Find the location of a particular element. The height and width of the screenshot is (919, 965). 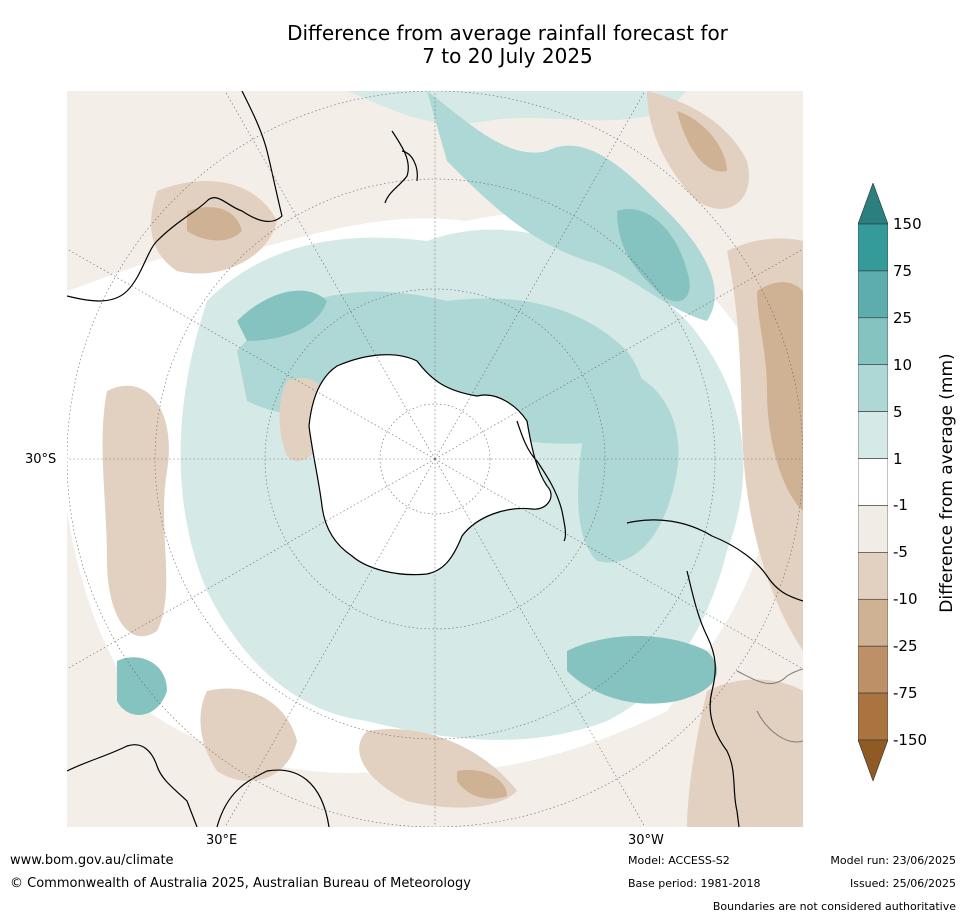

colorbar-tick-label: -1 is located at coordinates (900, 505).